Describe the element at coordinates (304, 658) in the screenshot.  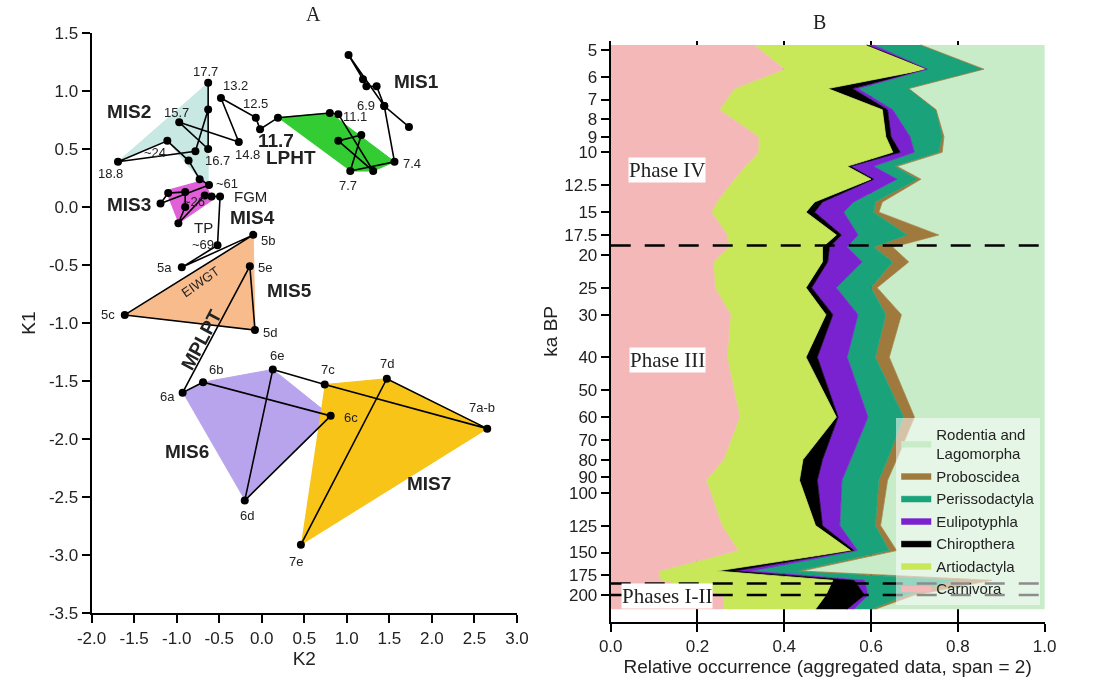
I see `x-axis-title: K2` at that location.